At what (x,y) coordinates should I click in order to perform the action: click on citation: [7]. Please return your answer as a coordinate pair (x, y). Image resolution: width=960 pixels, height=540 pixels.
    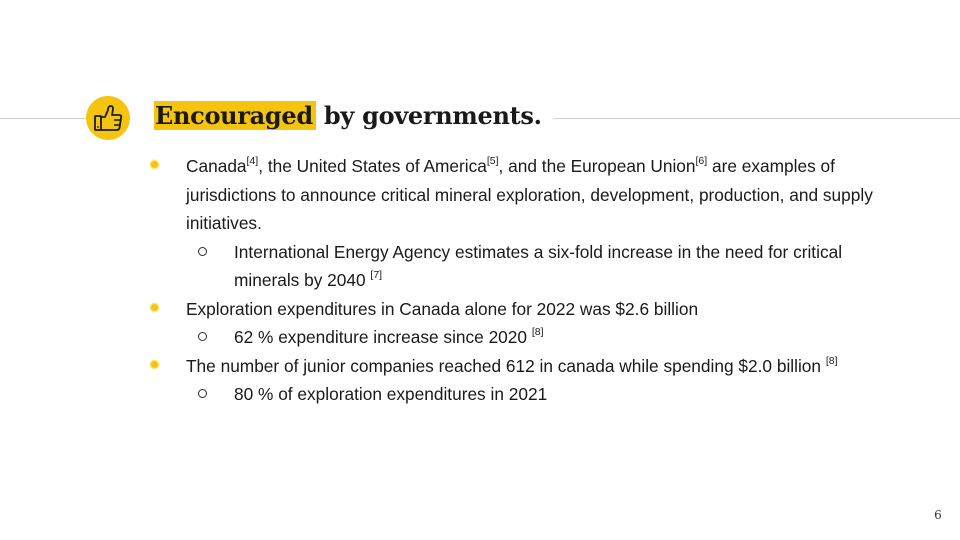
    Looking at the image, I should click on (376, 275).